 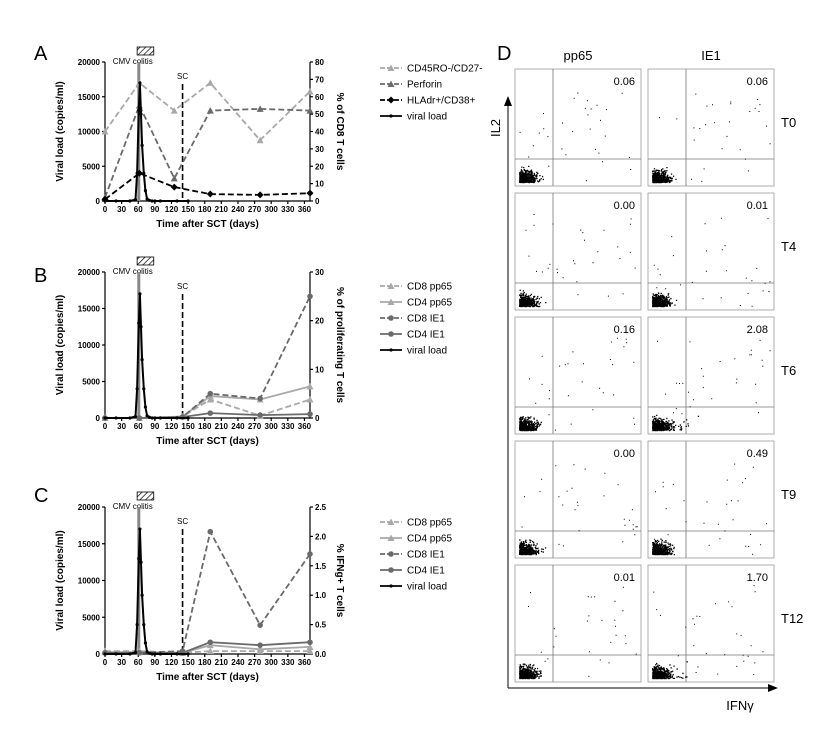 What do you see at coordinates (711, 127) in the screenshot?
I see `flow-plot: 0.06` at bounding box center [711, 127].